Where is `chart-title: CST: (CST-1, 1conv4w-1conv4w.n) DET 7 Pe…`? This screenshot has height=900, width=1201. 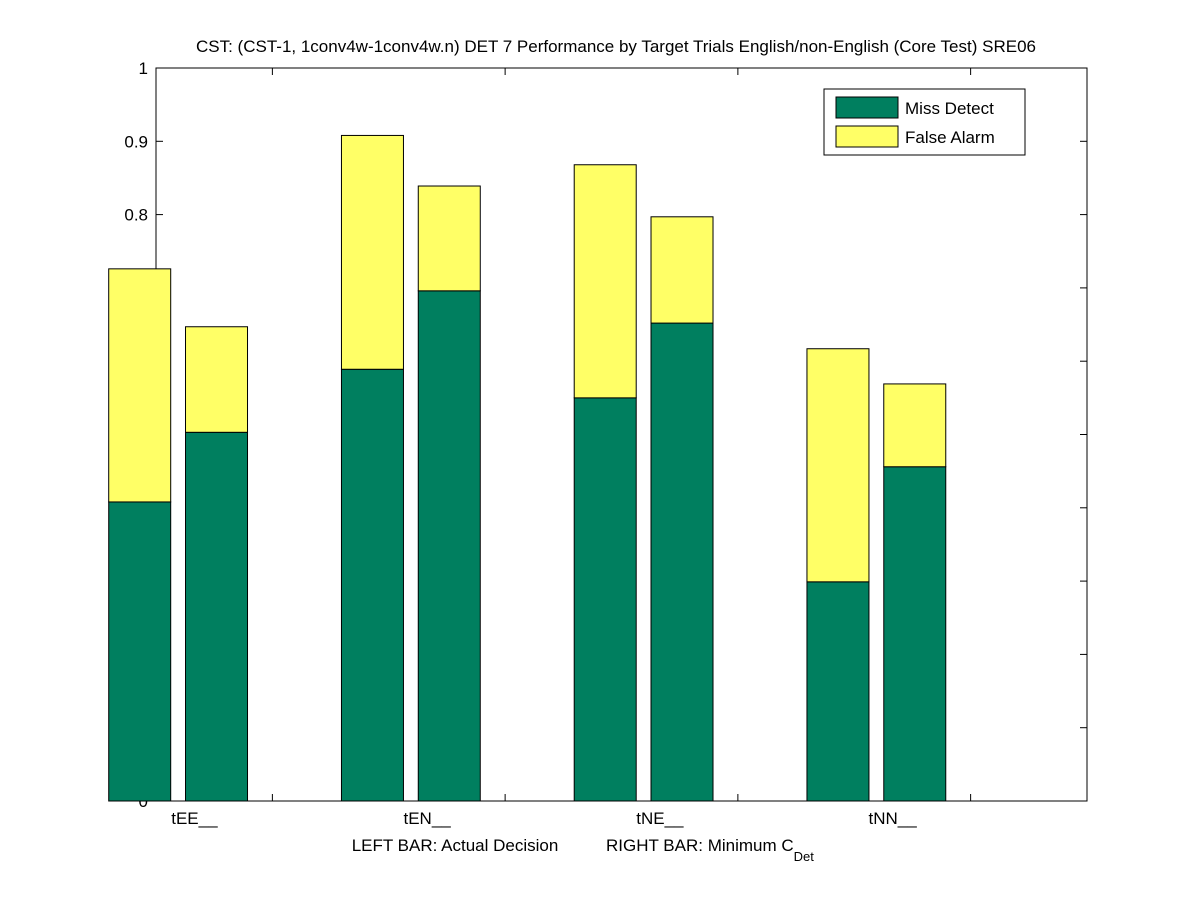
chart-title: CST: (CST-1, 1conv4w-1conv4w.n) DET 7 Pe… is located at coordinates (616, 46).